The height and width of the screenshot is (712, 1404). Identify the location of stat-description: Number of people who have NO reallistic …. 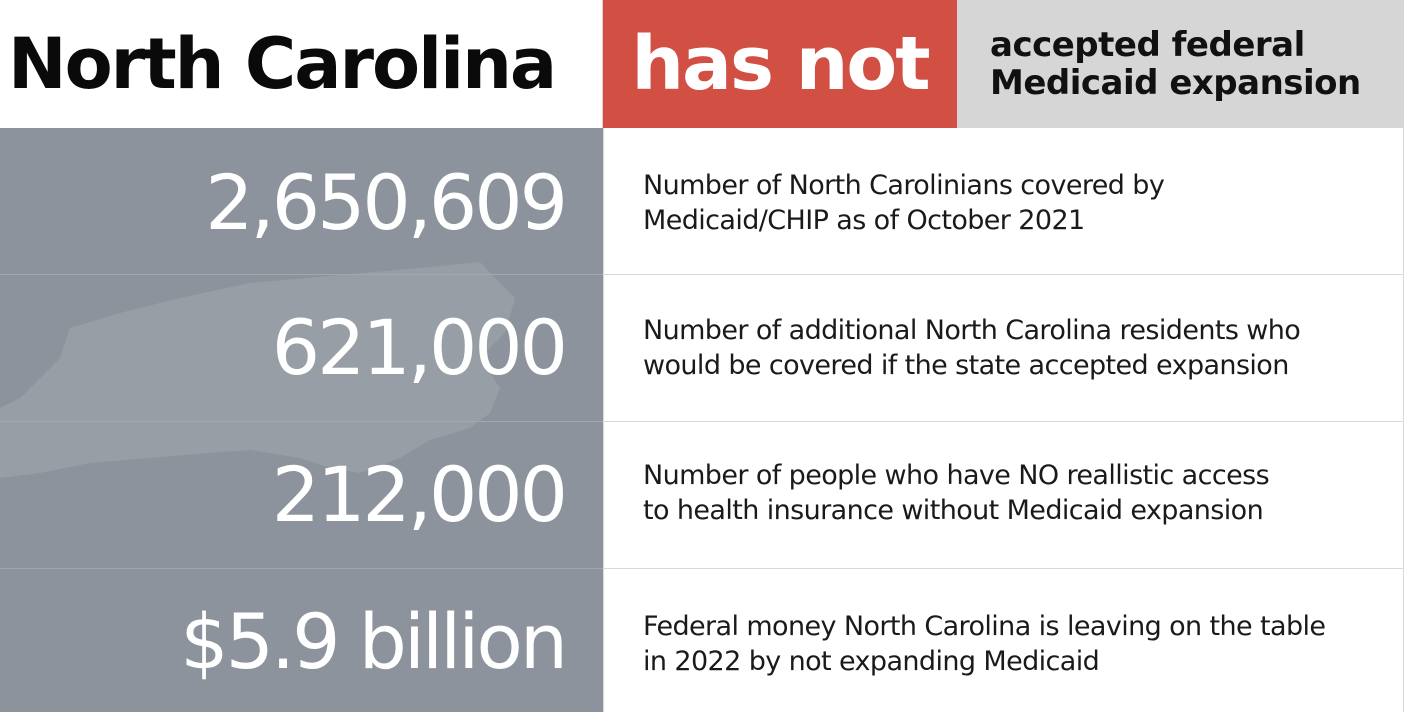
(1013, 493).